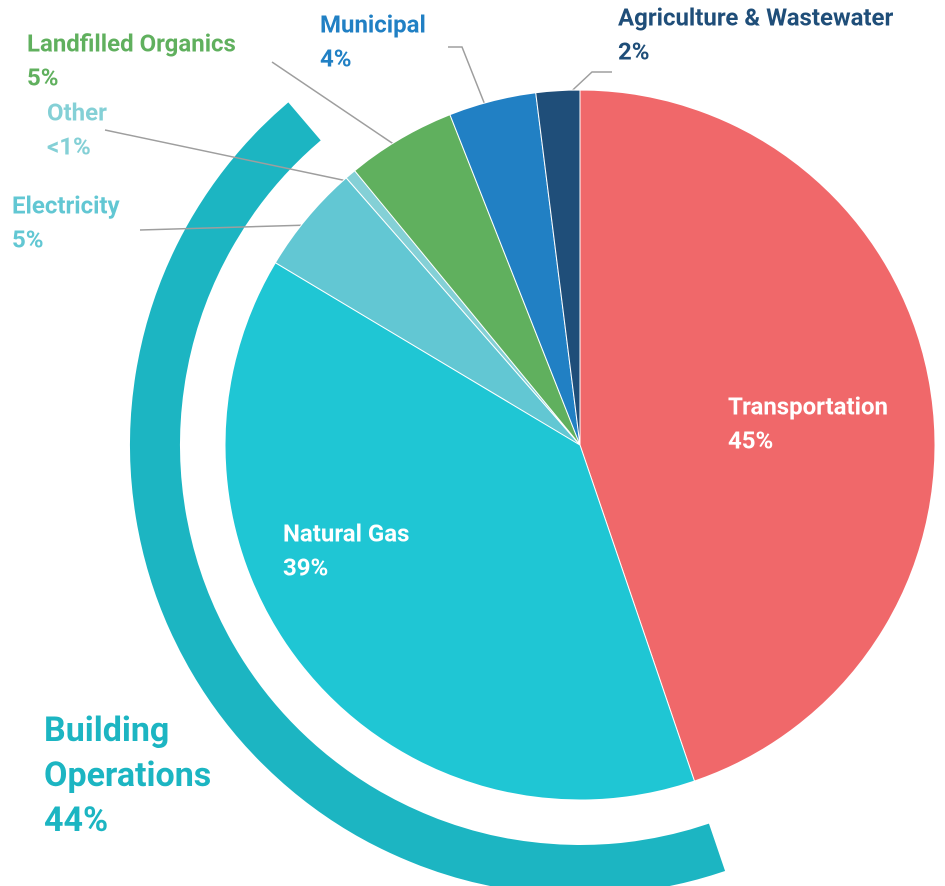  What do you see at coordinates (305, 567) in the screenshot?
I see `value-label: 39%` at bounding box center [305, 567].